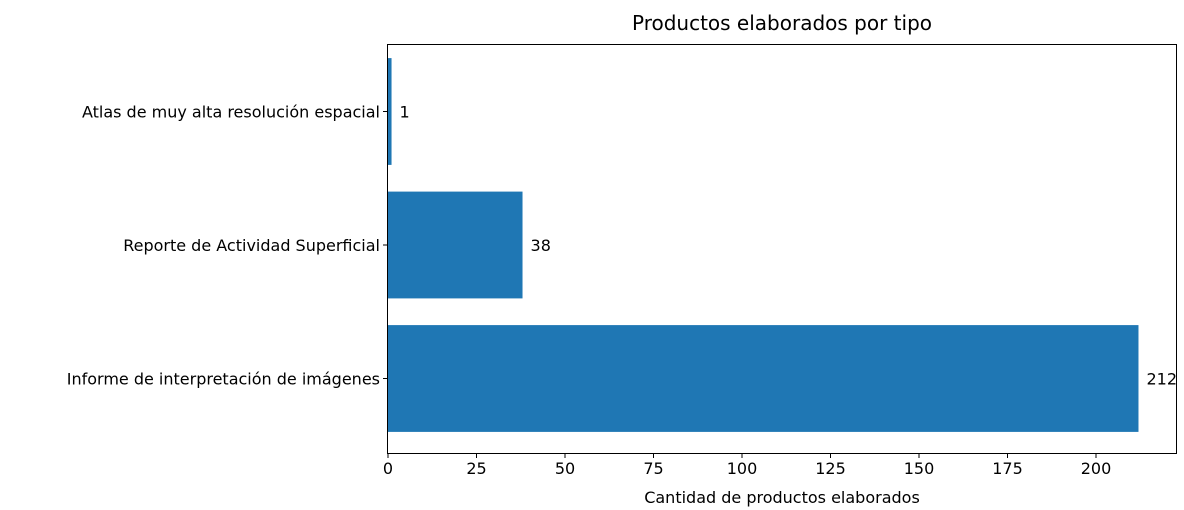 The image size is (1184, 510). What do you see at coordinates (830, 468) in the screenshot?
I see `x-tick-label-5: 125` at bounding box center [830, 468].